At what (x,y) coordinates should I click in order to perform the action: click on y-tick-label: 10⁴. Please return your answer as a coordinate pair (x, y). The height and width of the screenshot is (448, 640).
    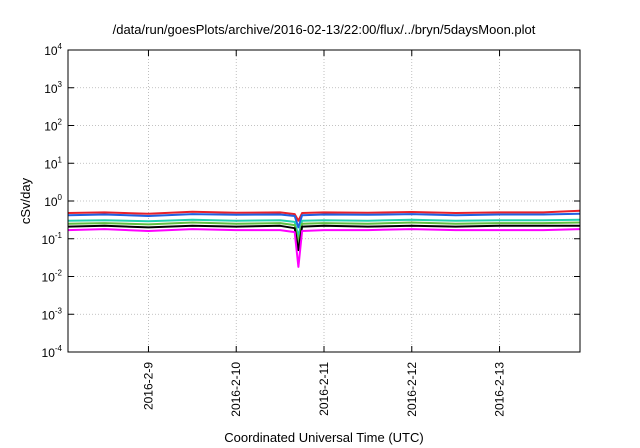
    Looking at the image, I should click on (53, 50).